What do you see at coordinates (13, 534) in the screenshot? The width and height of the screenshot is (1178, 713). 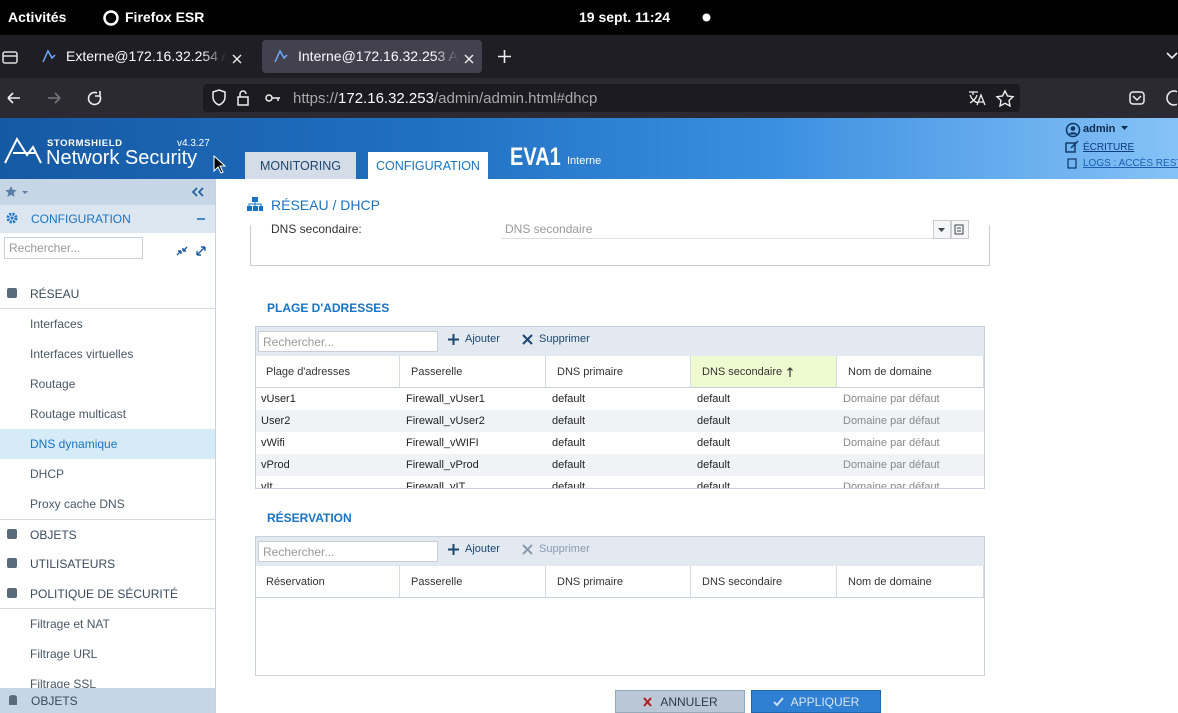 I see `nav-group-icon` at bounding box center [13, 534].